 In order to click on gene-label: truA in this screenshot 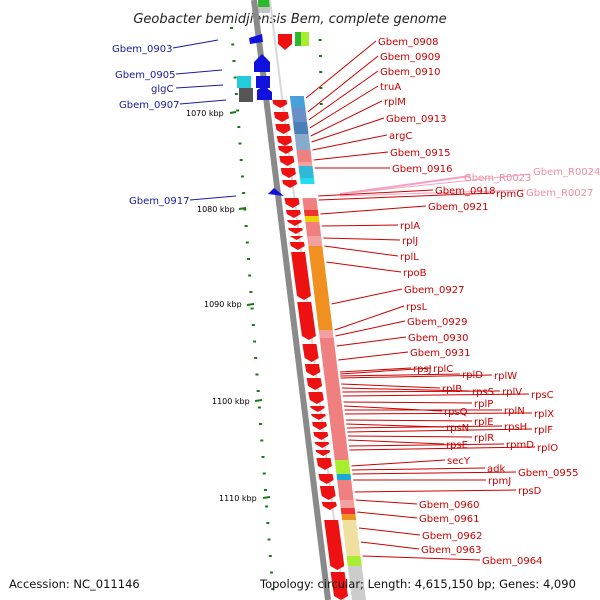, I will do `click(390, 87)`.